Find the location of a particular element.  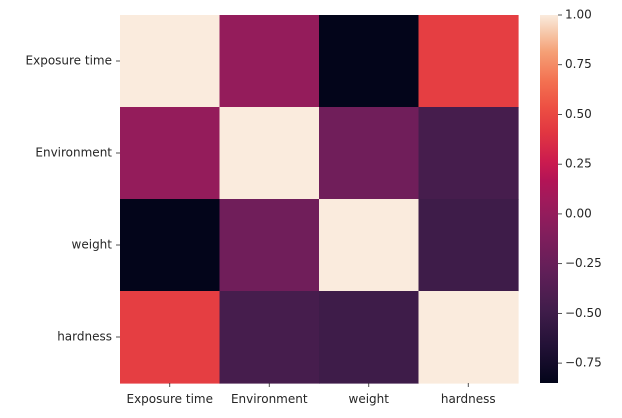

colorbar-tick-label: 1.00 is located at coordinates (578, 15).